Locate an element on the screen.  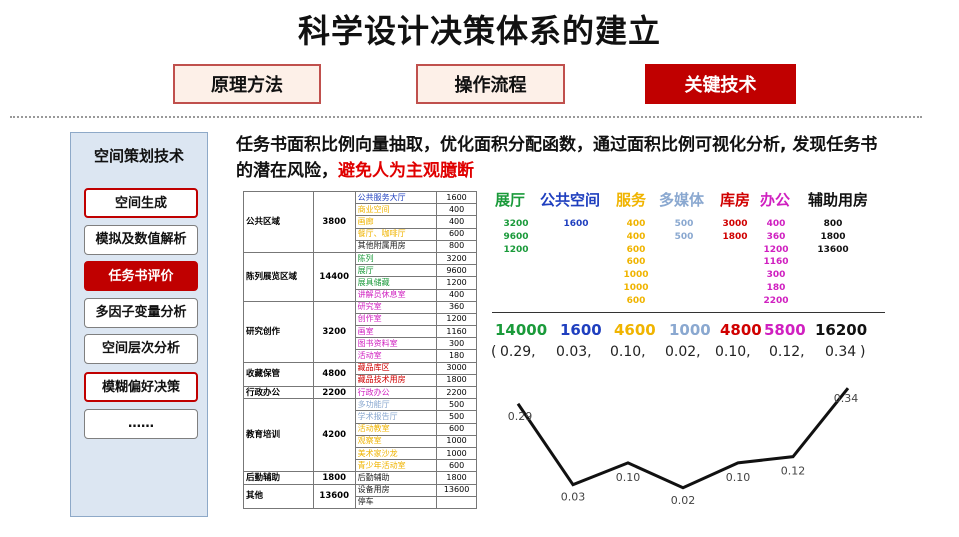
data-label: 0.10 is located at coordinates (628, 477).